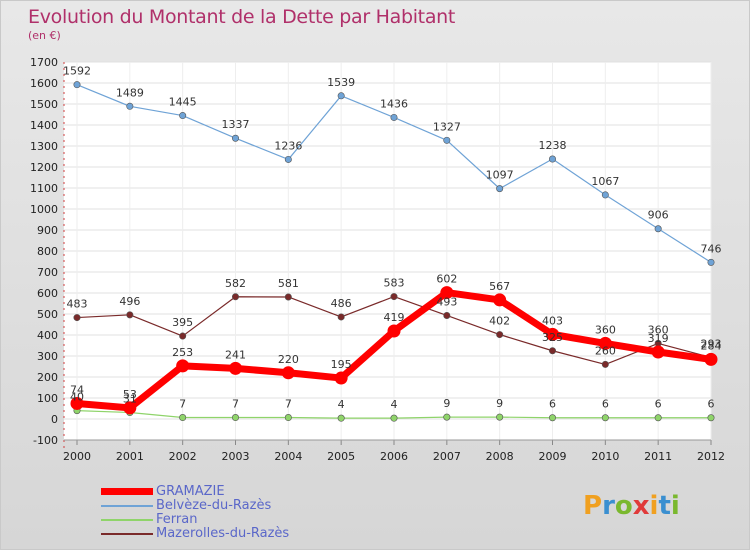 Image resolution: width=750 pixels, height=550 pixels. What do you see at coordinates (44, 62) in the screenshot?
I see `y-tick-label: 1700` at bounding box center [44, 62].